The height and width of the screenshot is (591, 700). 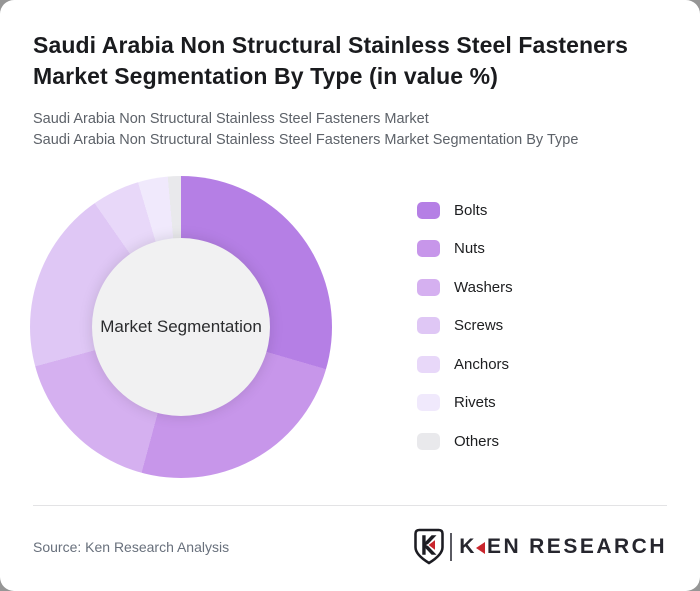 I want to click on donut-center: Market Segmentation, so click(x=181, y=327).